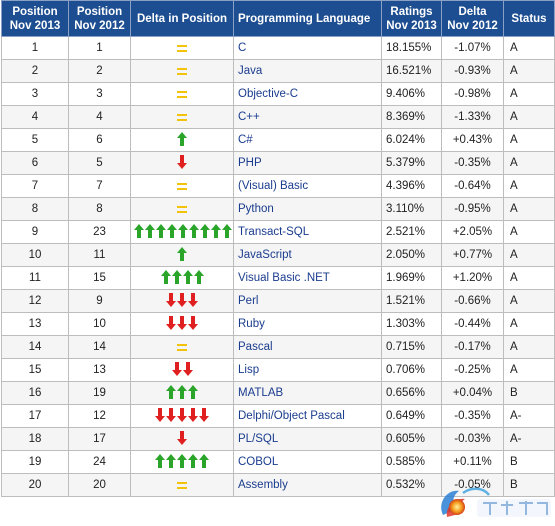 The width and height of the screenshot is (555, 526). I want to click on rating-cell: 1.969%, so click(411, 278).